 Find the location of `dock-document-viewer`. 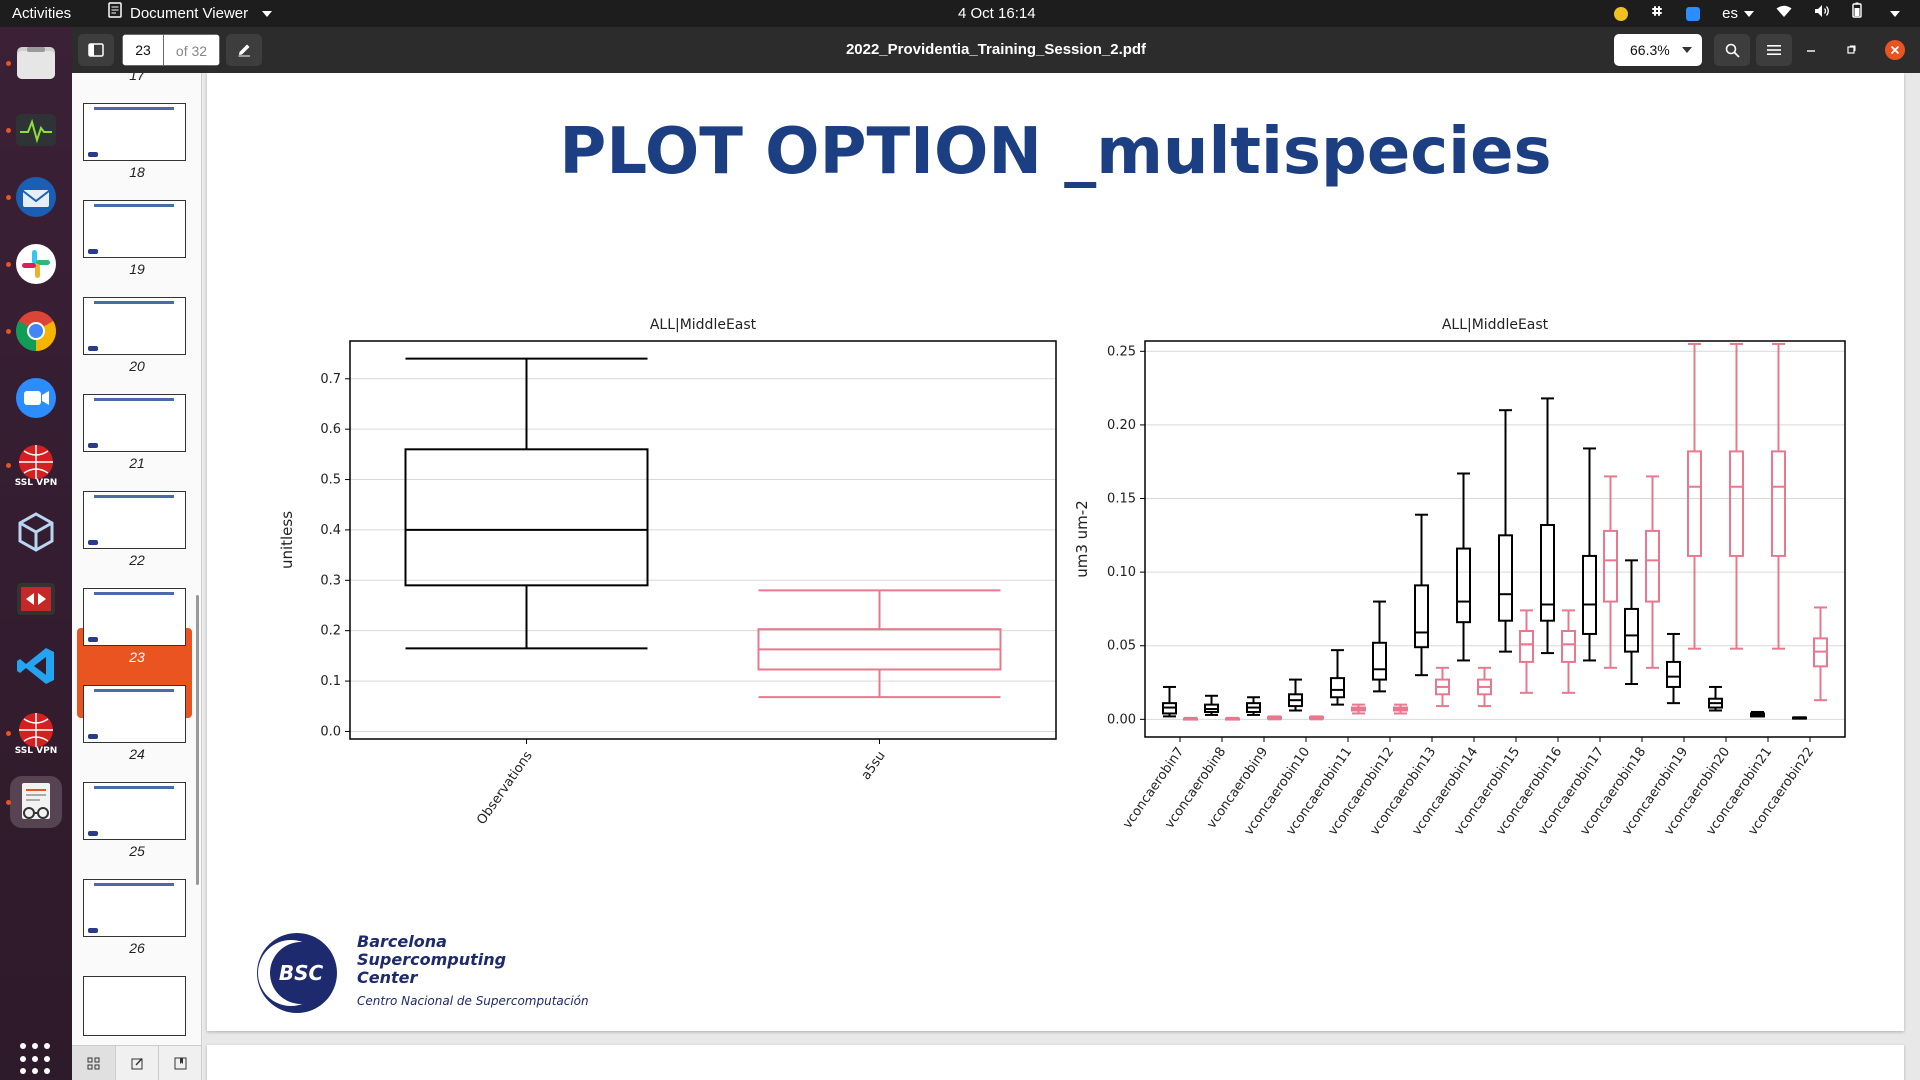

dock-document-viewer is located at coordinates (34, 802).